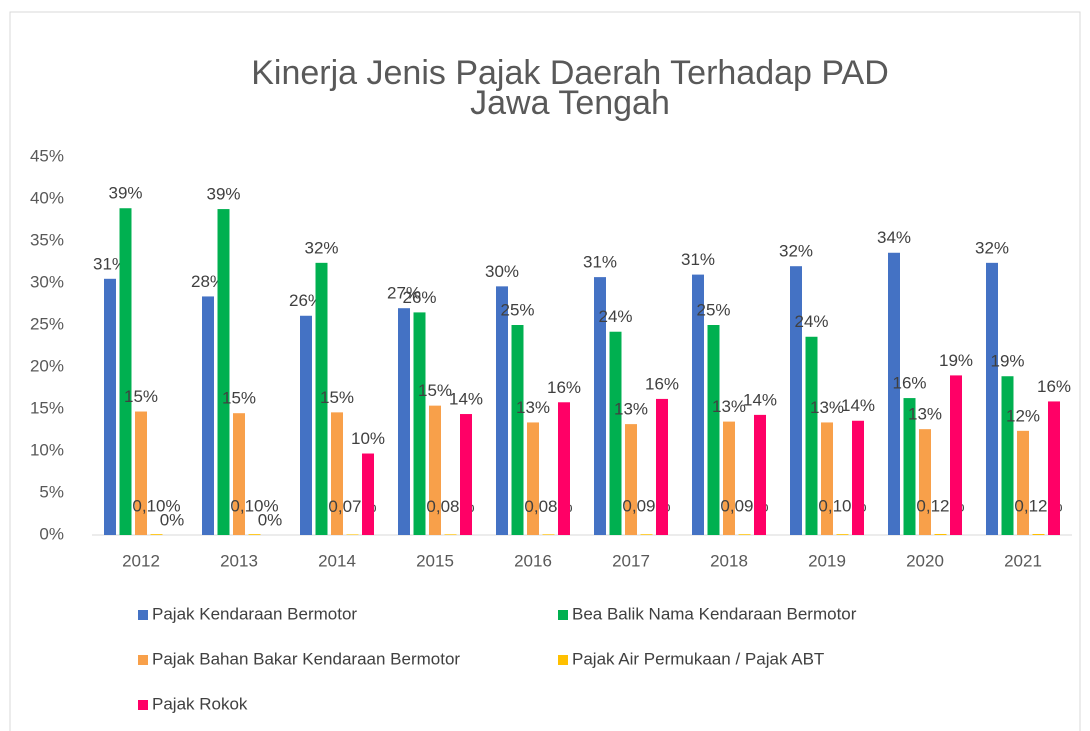 This screenshot has width=1090, height=731. I want to click on y-tick-label: 40%, so click(47, 197).